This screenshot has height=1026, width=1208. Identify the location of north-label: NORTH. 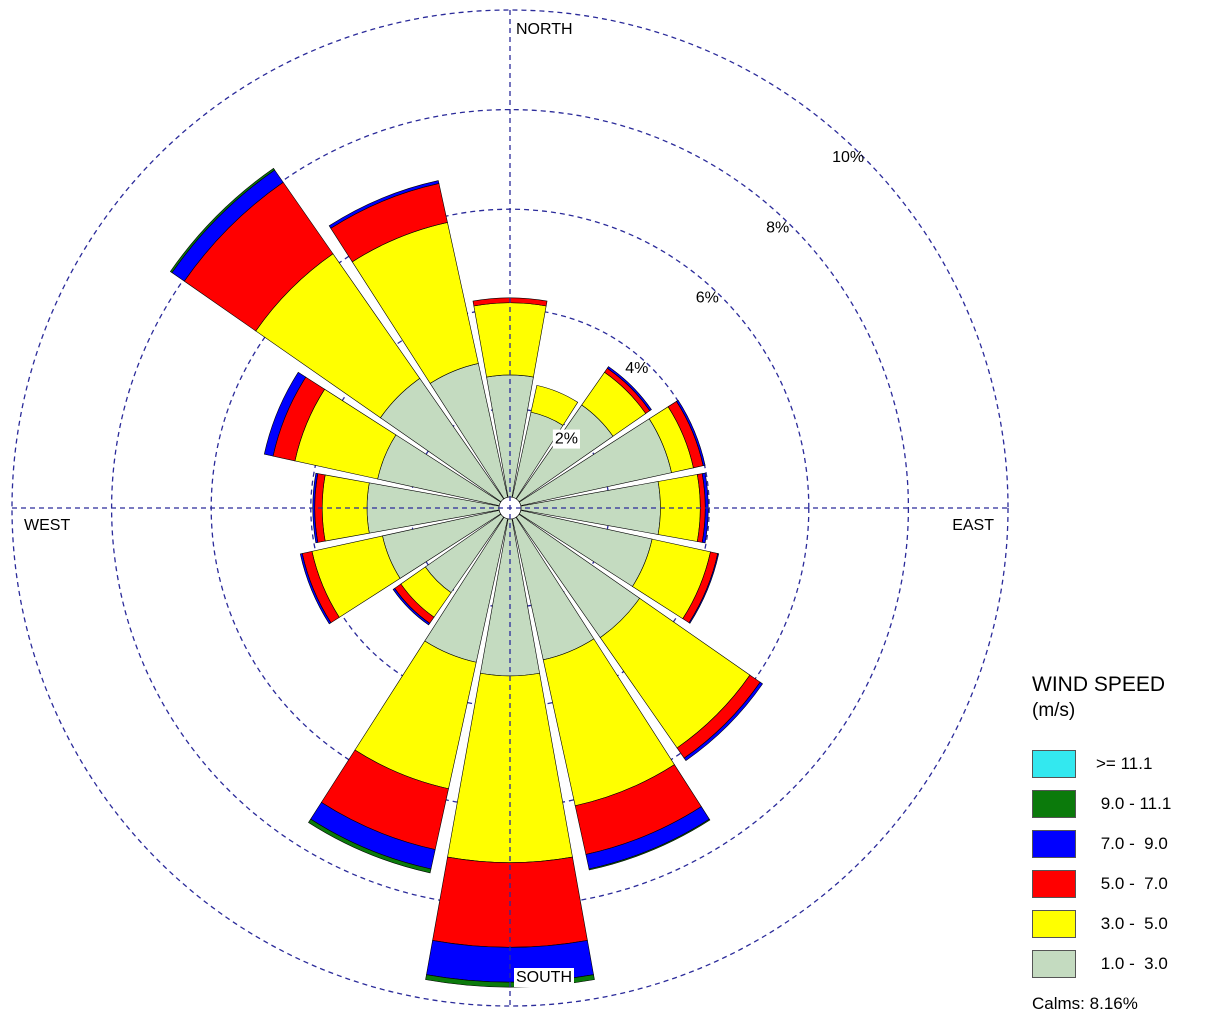
(544, 29).